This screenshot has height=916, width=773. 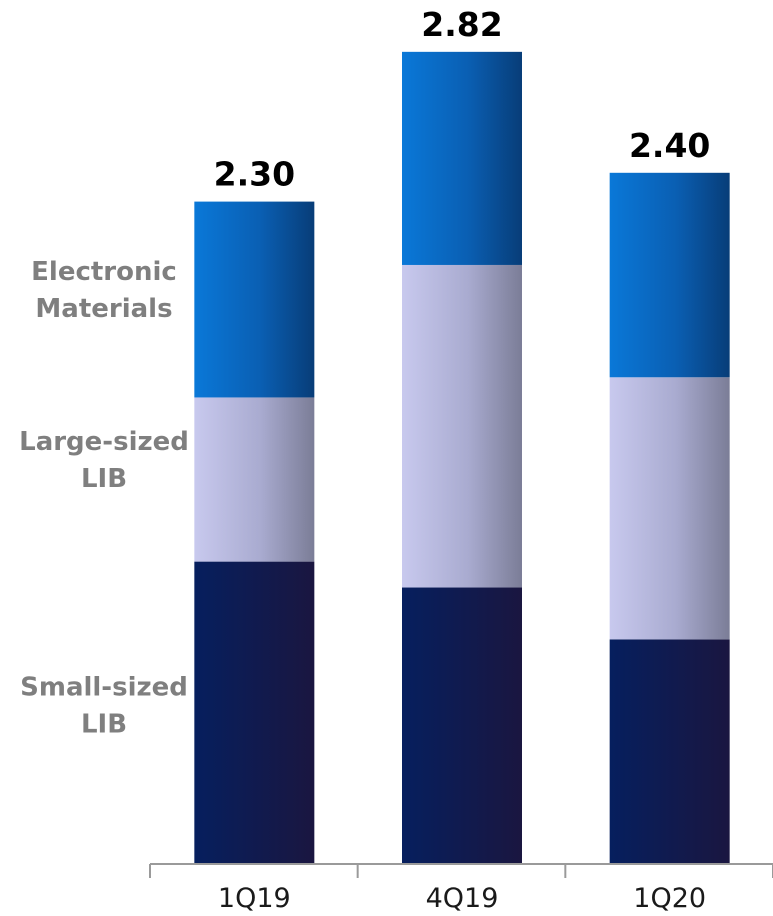 I want to click on x-tick-label-1q19: 1Q19, so click(x=254, y=898).